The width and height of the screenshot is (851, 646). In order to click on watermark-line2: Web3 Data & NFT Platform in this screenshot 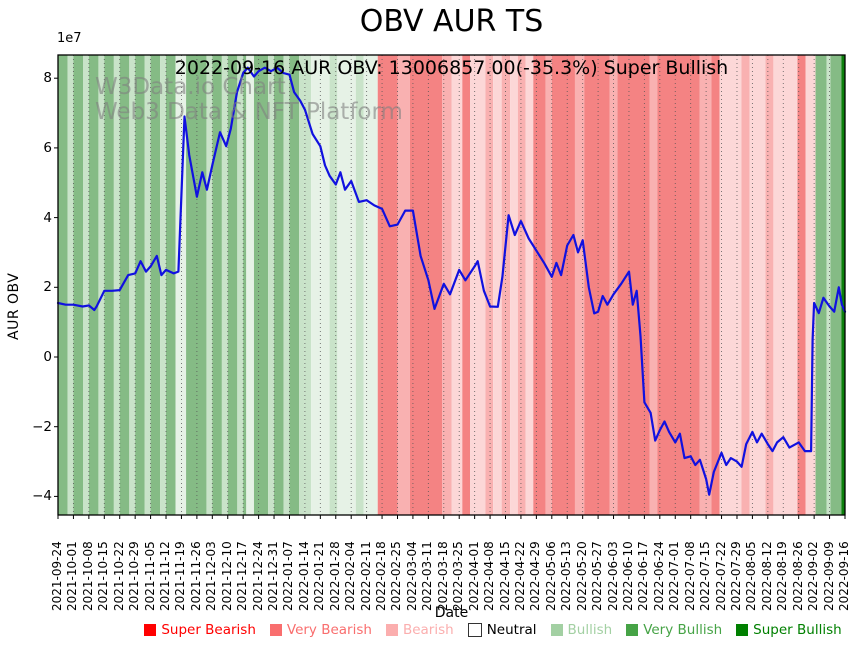, I will do `click(249, 112)`.